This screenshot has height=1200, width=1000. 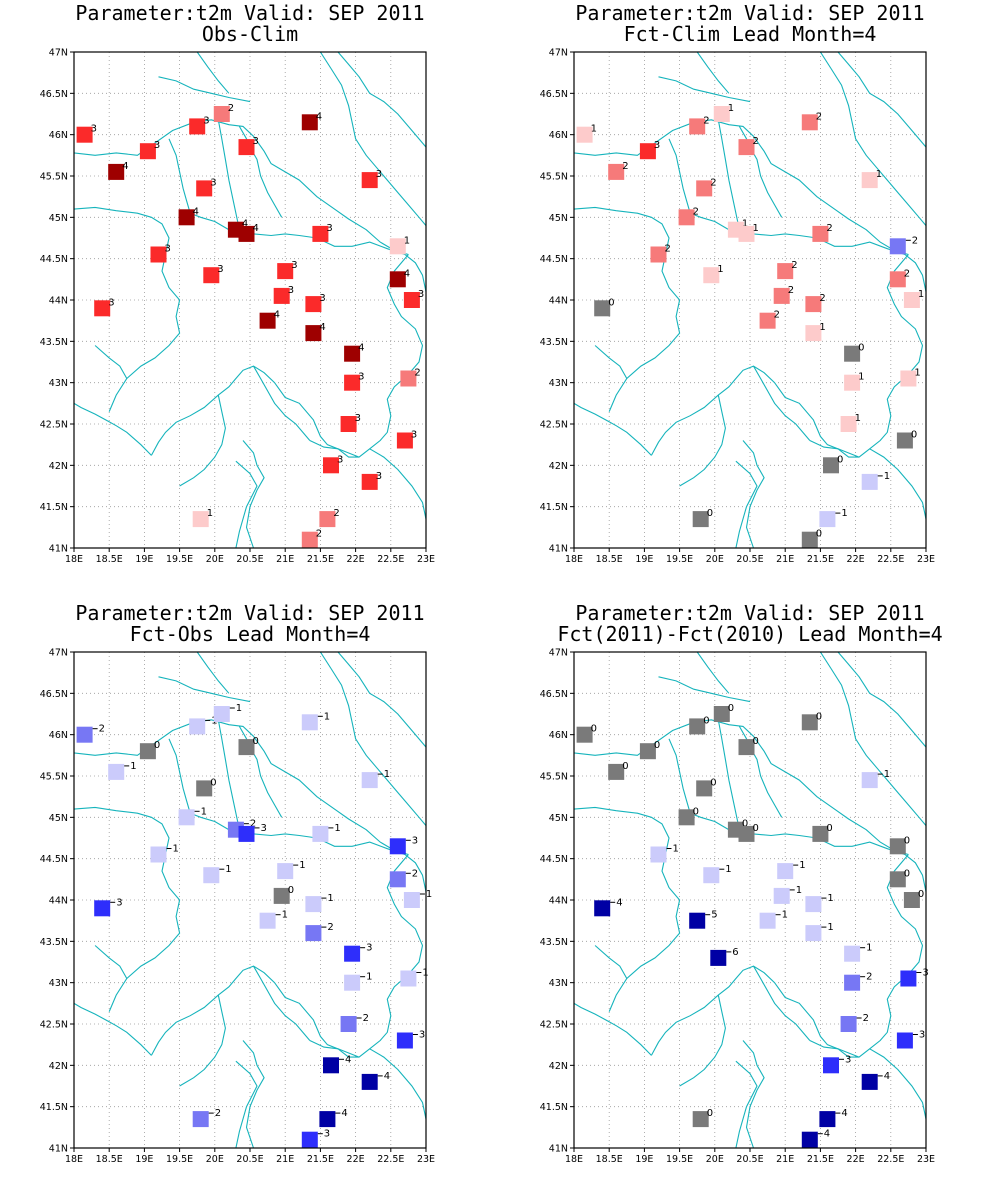 What do you see at coordinates (58, 901) in the screenshot?
I see `lat-tick-label: 44N` at bounding box center [58, 901].